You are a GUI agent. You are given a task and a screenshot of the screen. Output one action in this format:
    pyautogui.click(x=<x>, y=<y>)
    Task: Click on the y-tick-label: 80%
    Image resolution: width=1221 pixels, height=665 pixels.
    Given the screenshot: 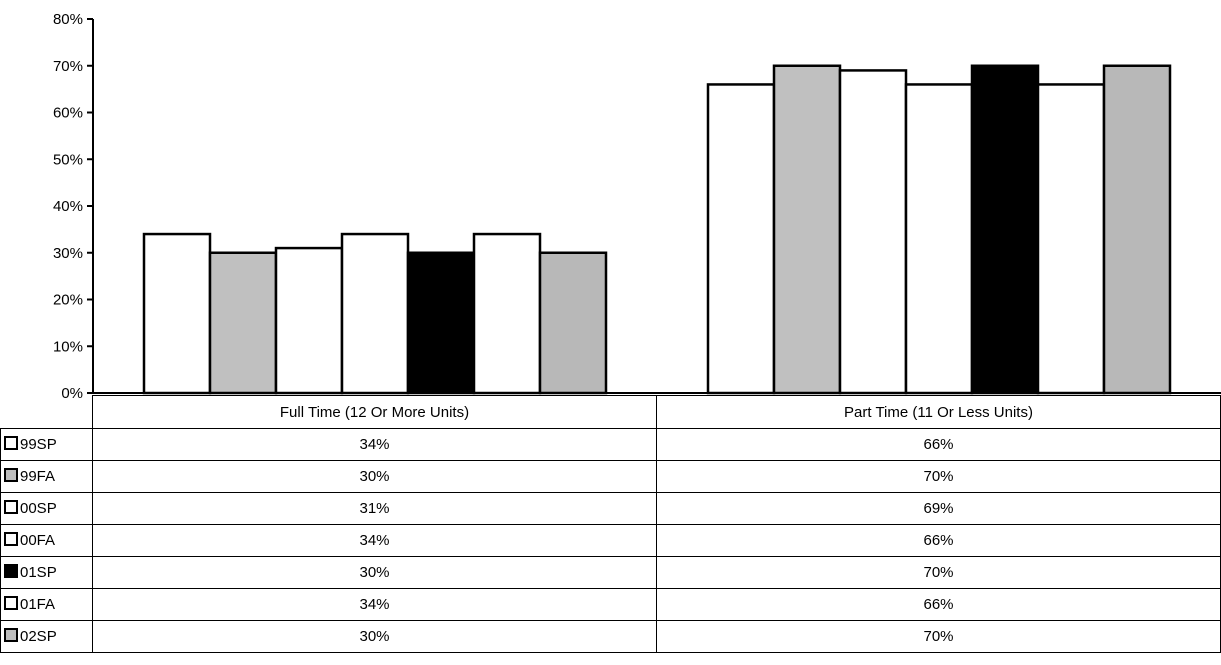 What is the action you would take?
    pyautogui.click(x=68, y=19)
    